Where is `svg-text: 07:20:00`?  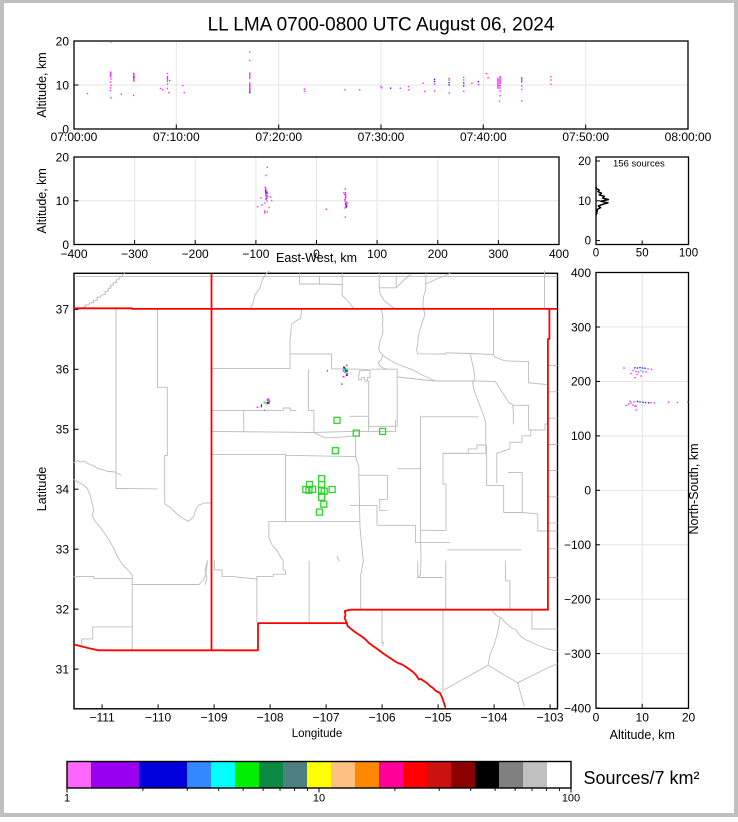
svg-text: 07:20:00 is located at coordinates (278, 137).